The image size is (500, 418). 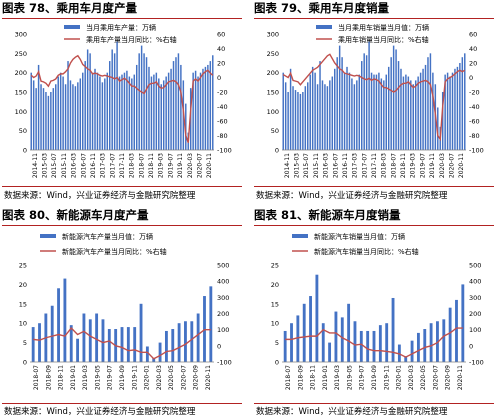 What do you see at coordinates (219, 78) in the screenshot?
I see `y2-tick-label: 0` at bounding box center [219, 78].